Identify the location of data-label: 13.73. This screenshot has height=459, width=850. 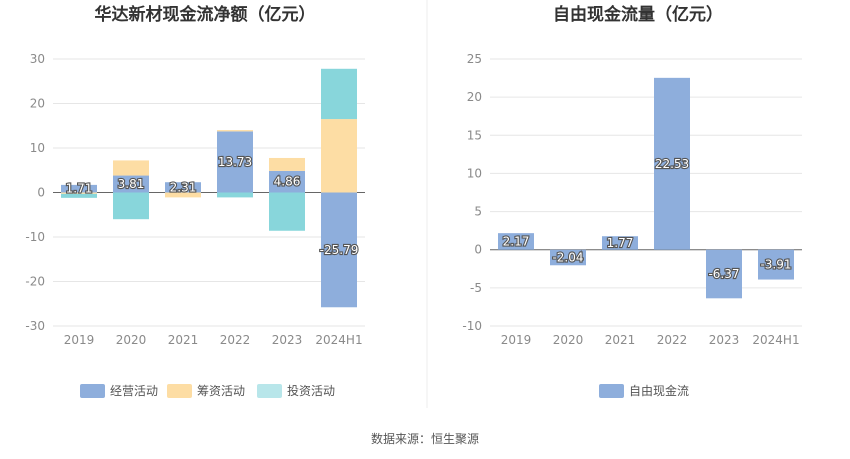
(235, 162).